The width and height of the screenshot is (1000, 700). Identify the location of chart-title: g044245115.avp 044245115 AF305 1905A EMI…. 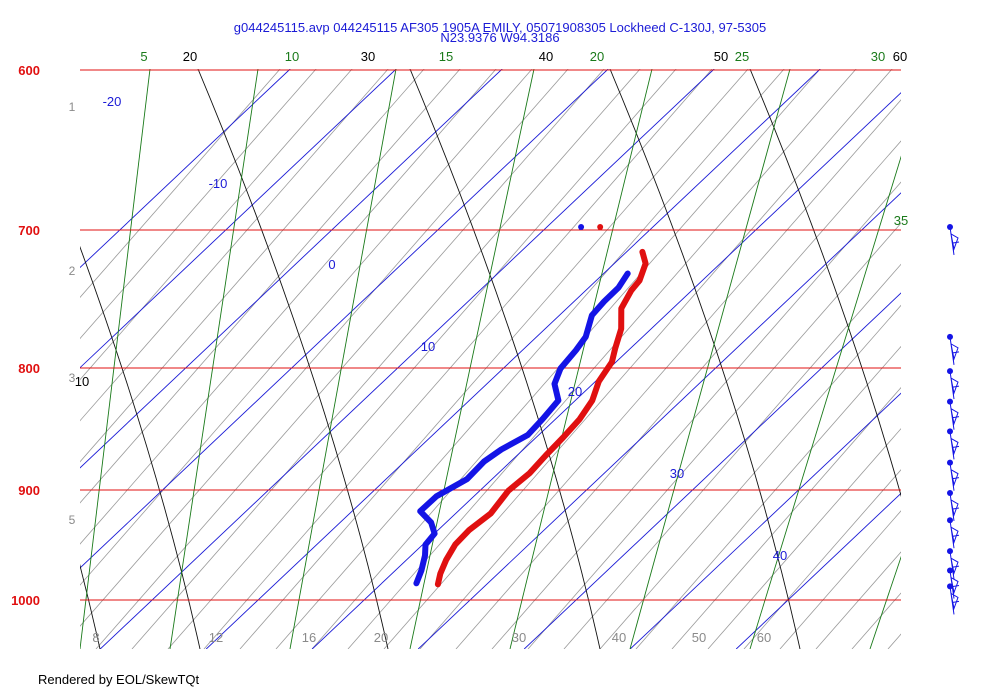
(500, 27).